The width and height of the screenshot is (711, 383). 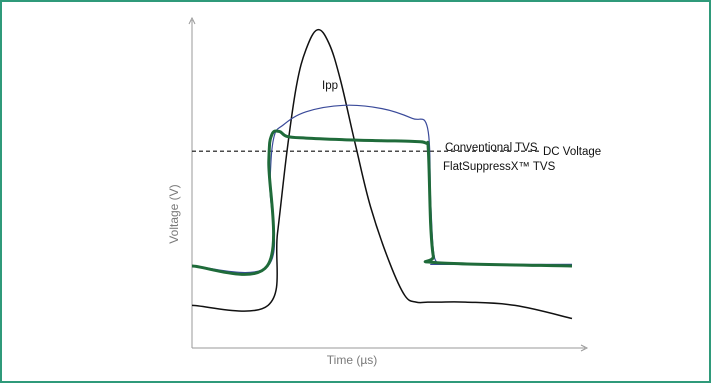 What do you see at coordinates (330, 86) in the screenshot?
I see `series-label-ipp: Ipp` at bounding box center [330, 86].